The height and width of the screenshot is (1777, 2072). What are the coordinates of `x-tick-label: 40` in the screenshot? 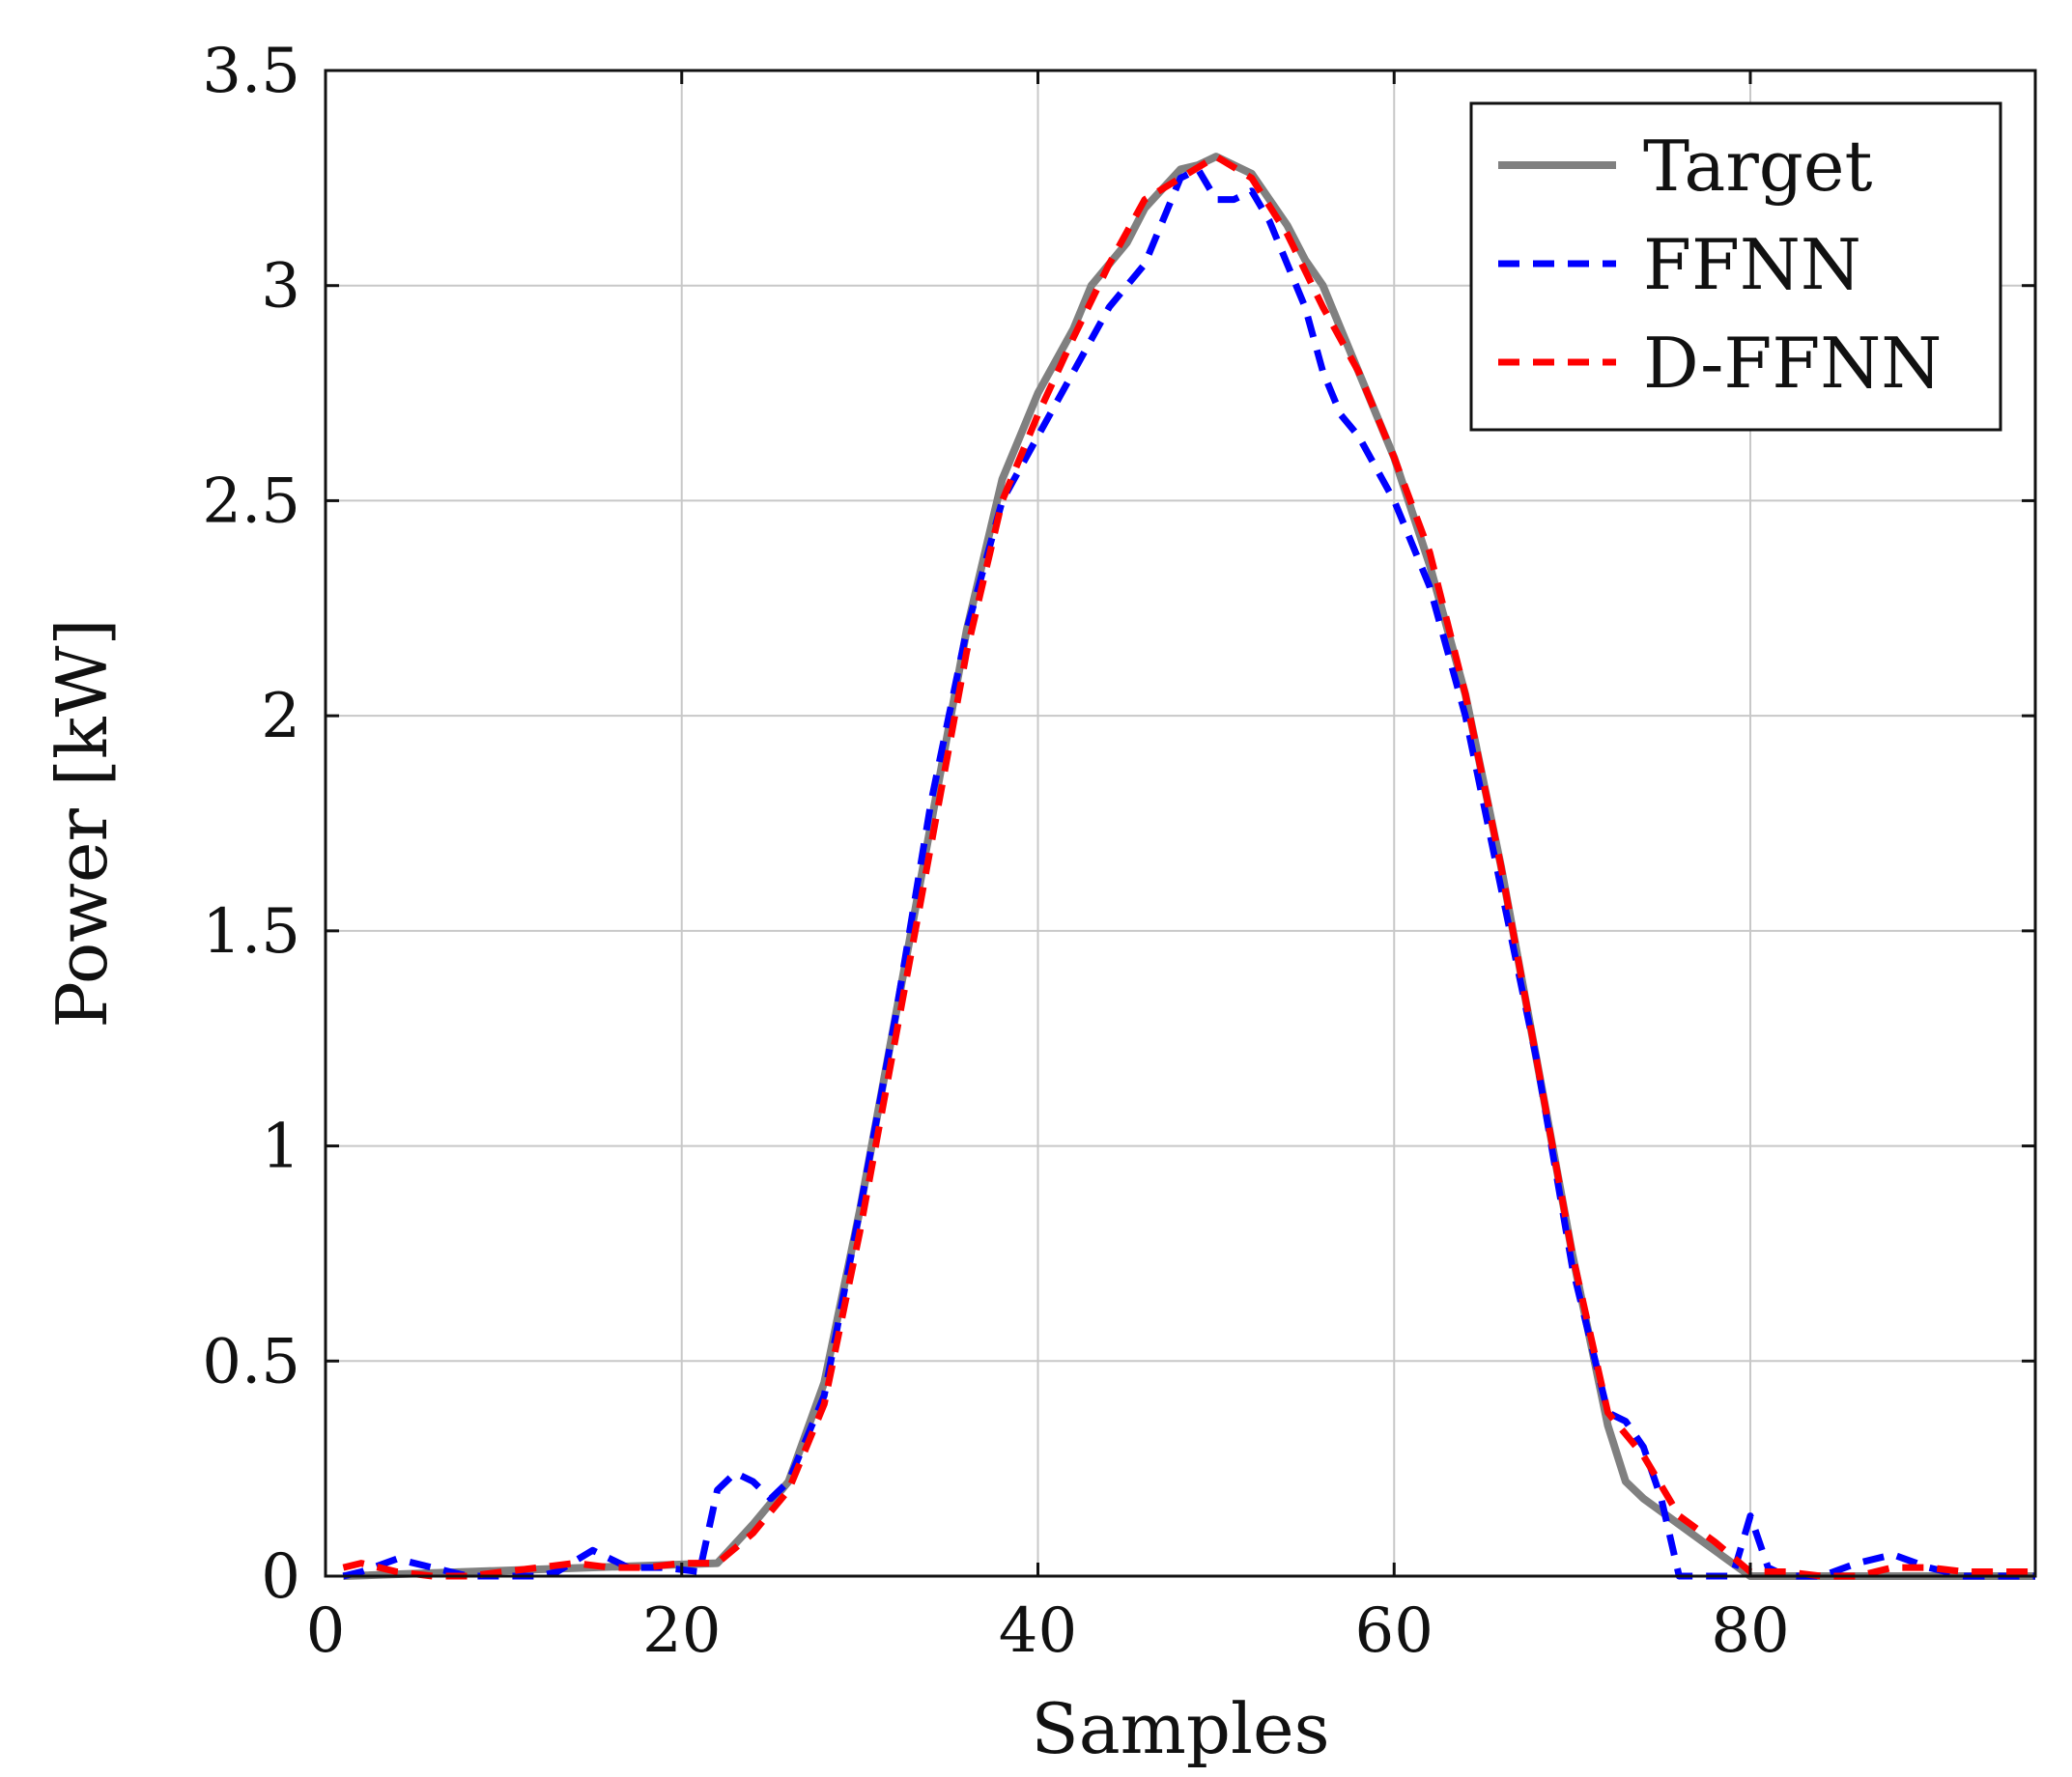 It's located at (1038, 1631).